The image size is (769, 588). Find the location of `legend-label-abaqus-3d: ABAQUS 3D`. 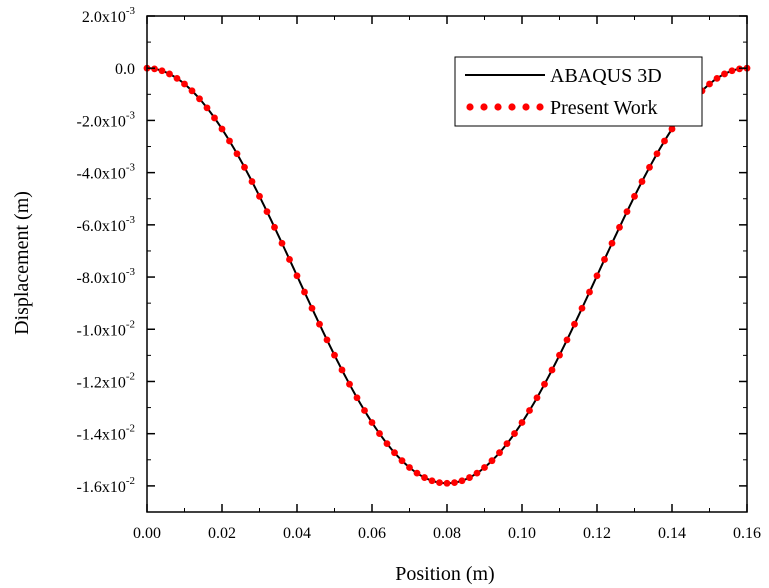

legend-label-abaqus-3d: ABAQUS 3D is located at coordinates (606, 76).